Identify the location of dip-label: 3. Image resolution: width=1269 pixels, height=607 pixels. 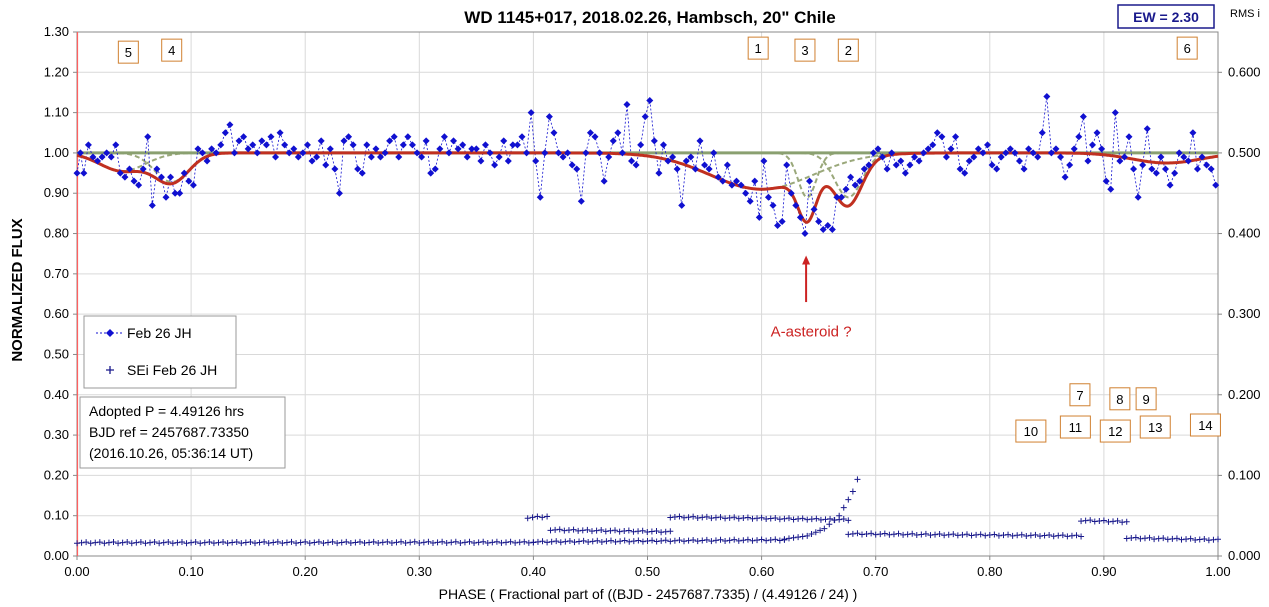
(805, 50).